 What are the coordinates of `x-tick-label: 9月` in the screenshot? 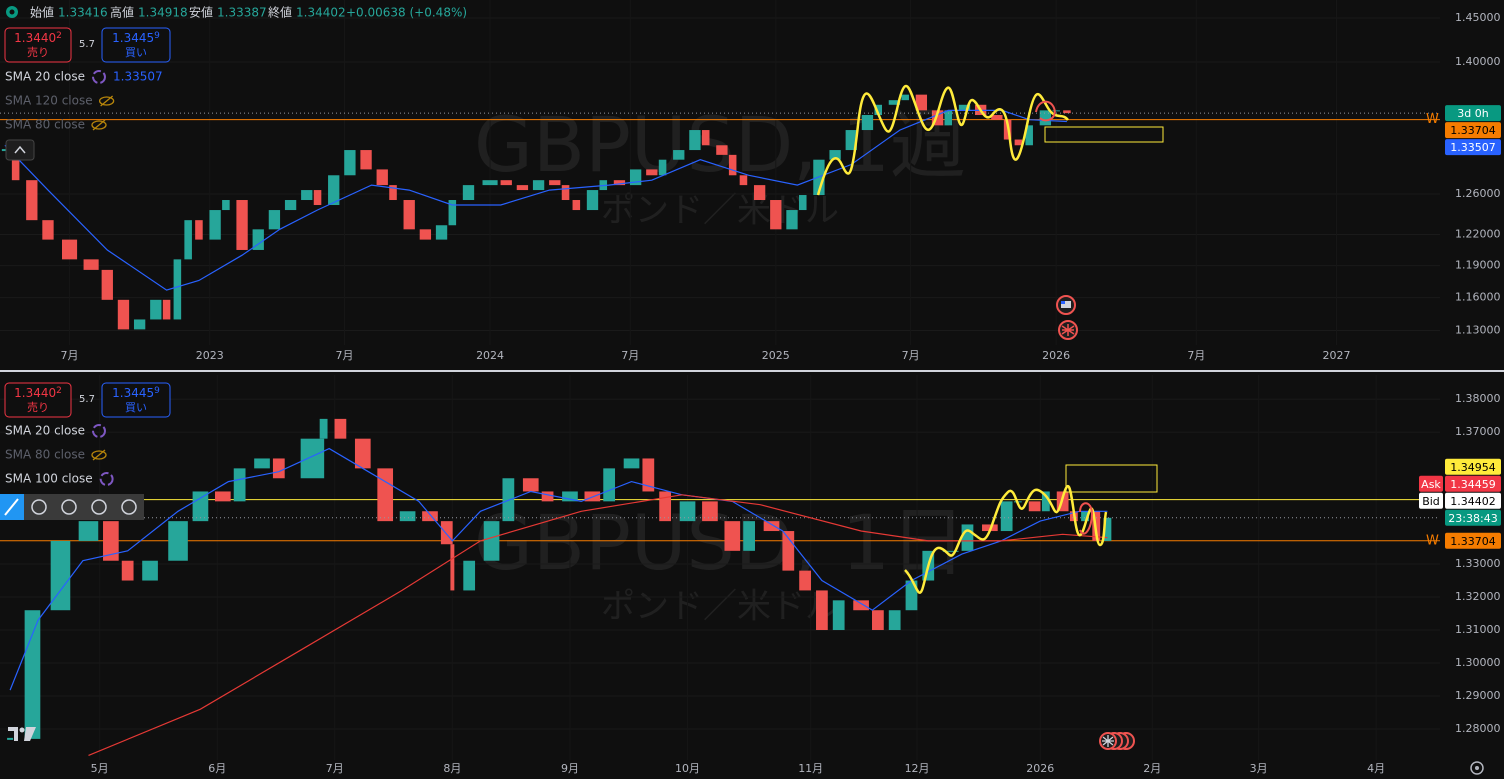 It's located at (570, 768).